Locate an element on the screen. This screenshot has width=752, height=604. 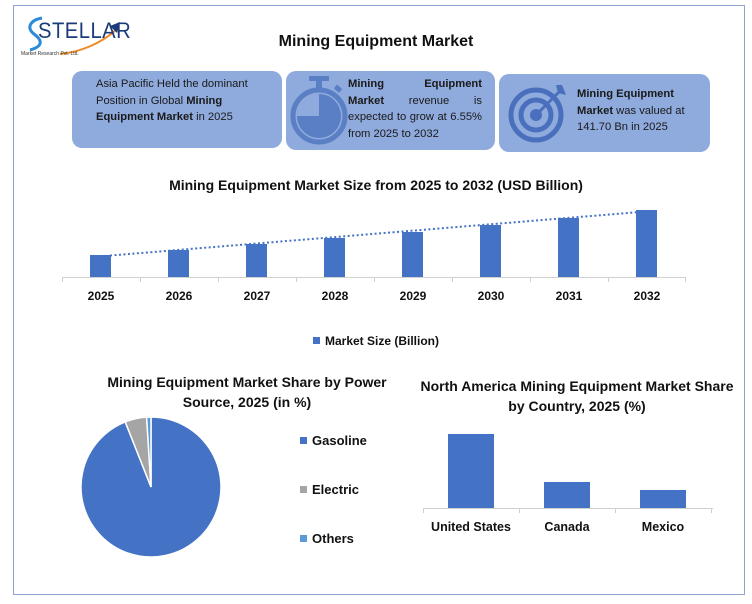
bar-mexico is located at coordinates (663, 499).